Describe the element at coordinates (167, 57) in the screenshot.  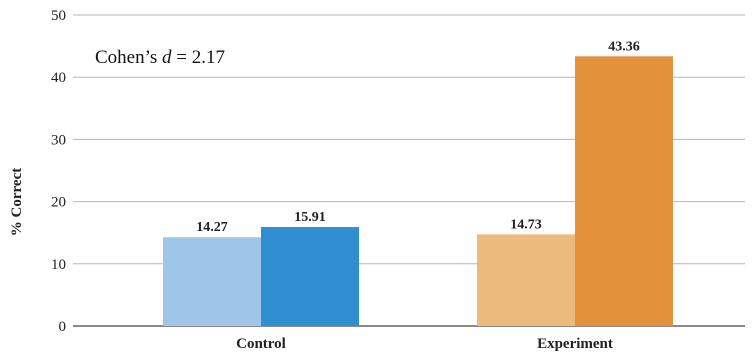
I see `annotation-variable: d` at that location.